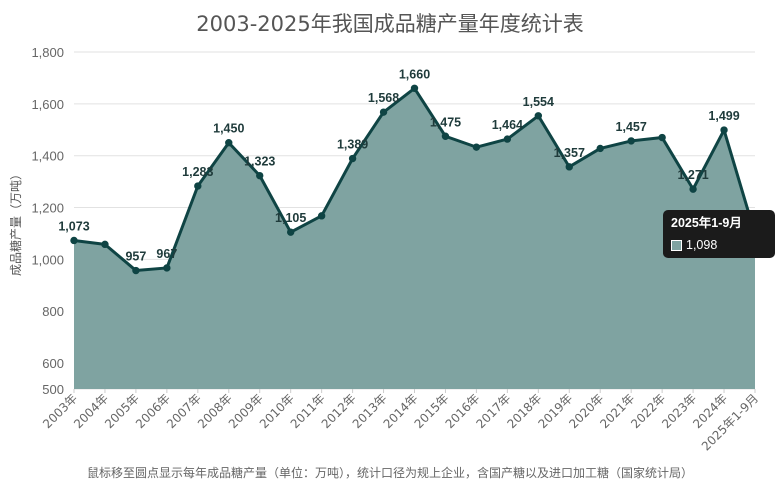 The image size is (780, 491). Describe the element at coordinates (631, 127) in the screenshot. I see `data-label: 1,457` at that location.